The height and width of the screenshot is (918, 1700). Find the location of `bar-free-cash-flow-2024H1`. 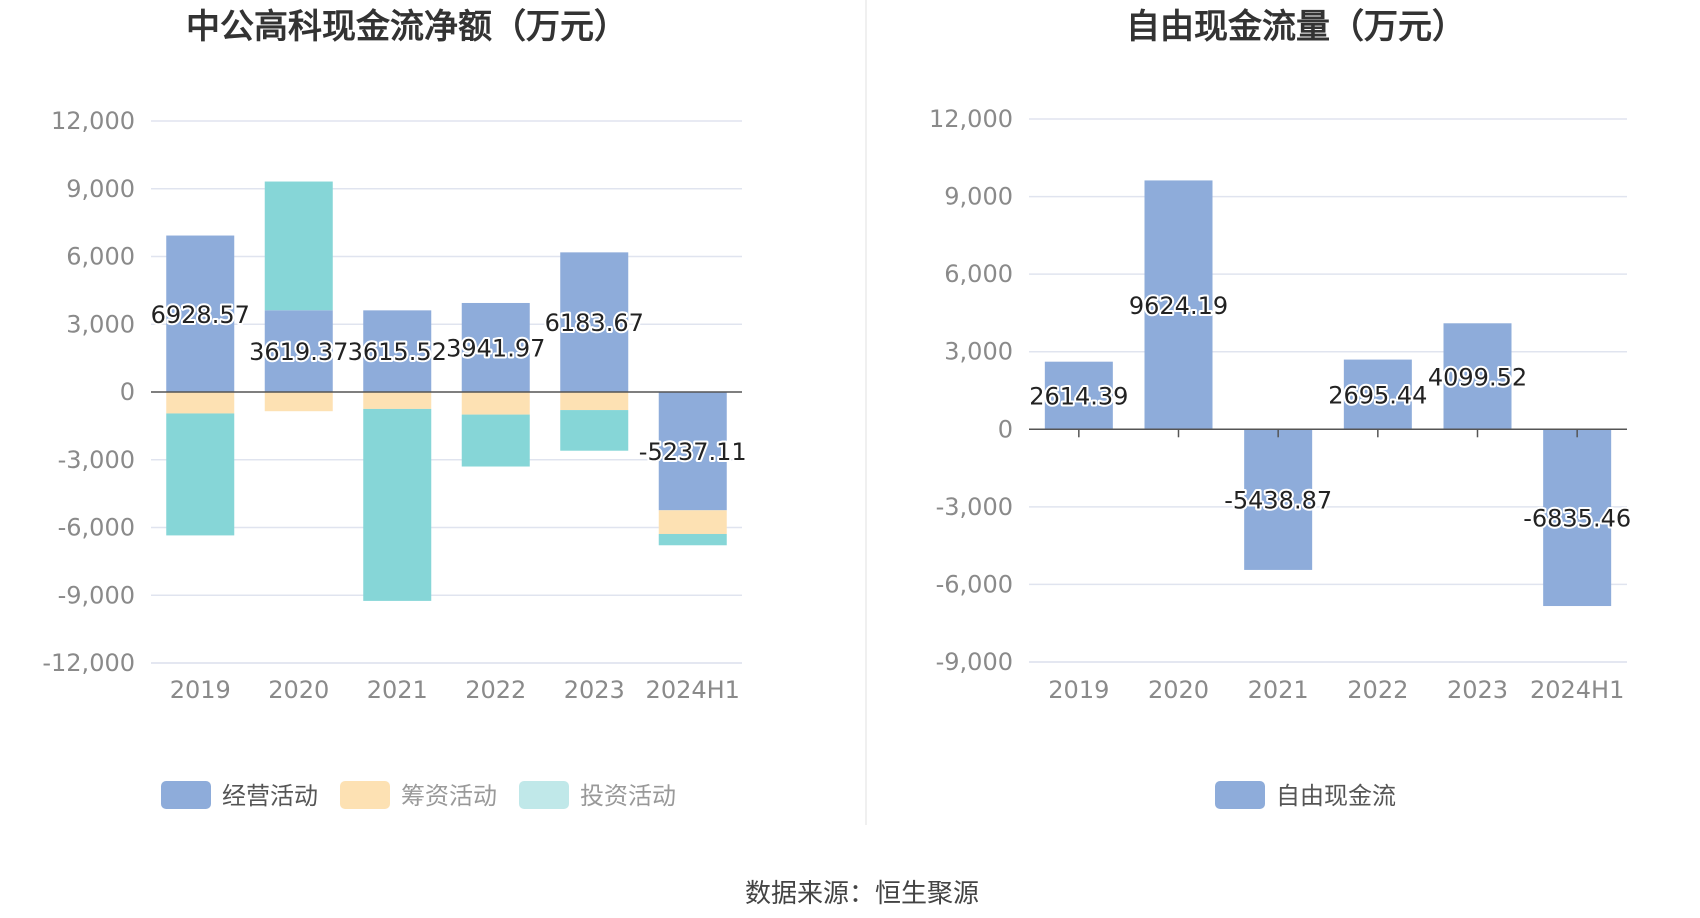

bar-free-cash-flow-2024H1 is located at coordinates (1577, 518).